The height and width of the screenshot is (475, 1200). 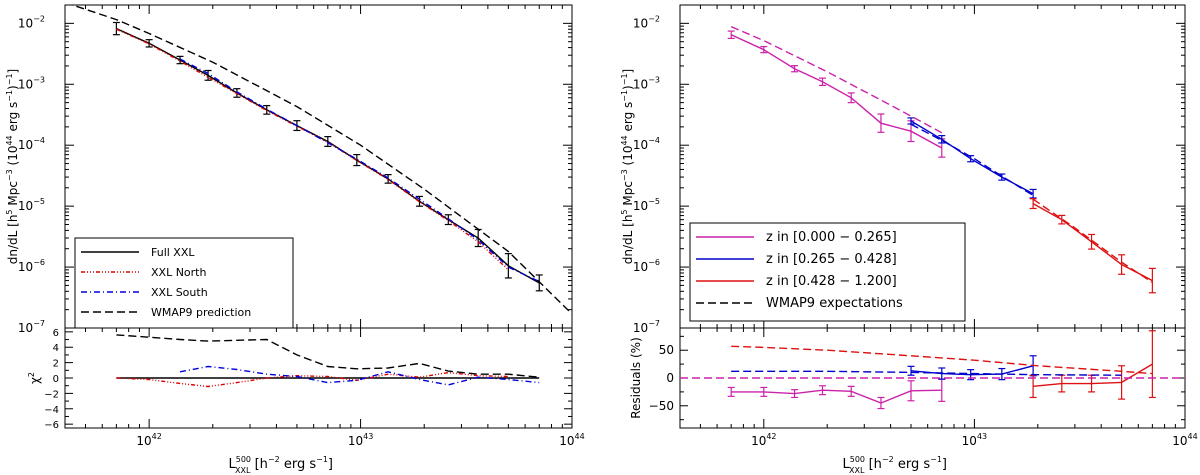 What do you see at coordinates (322, 459) in the screenshot?
I see `x-axis-label-part: −1` at bounding box center [322, 459].